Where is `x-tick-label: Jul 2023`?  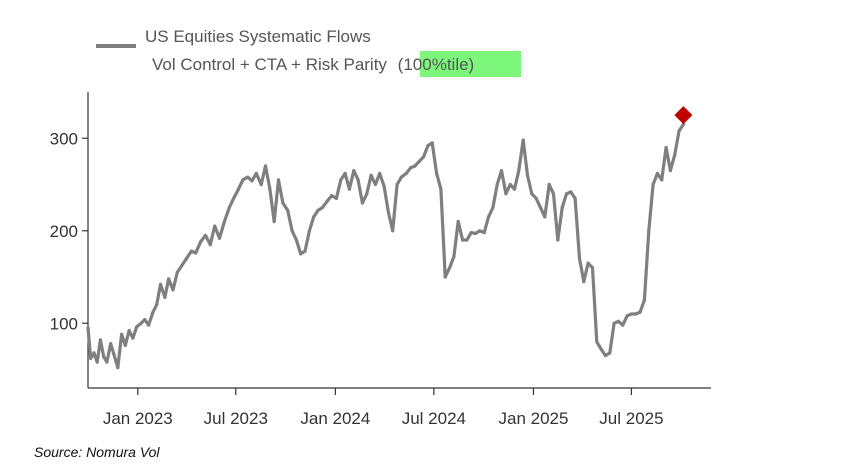
x-tick-label: Jul 2023 is located at coordinates (236, 418).